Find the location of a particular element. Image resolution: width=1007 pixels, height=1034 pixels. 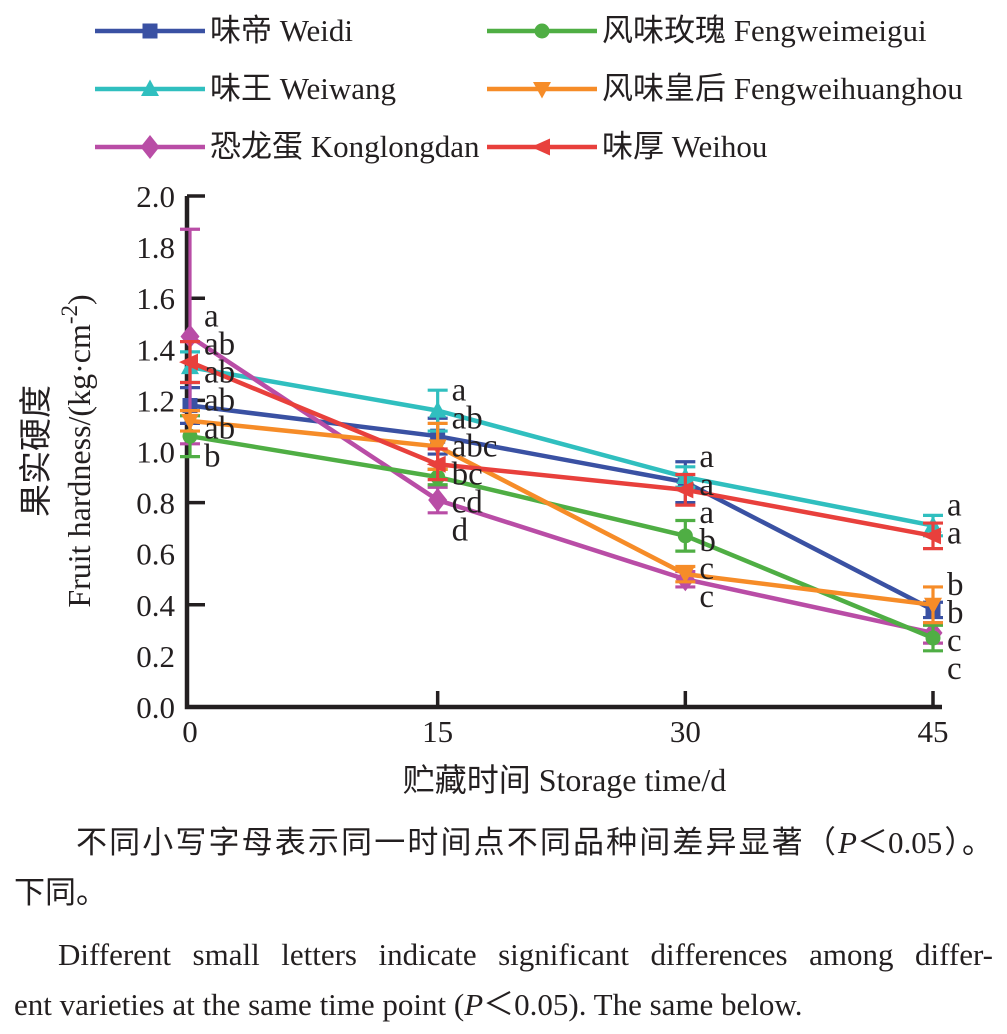

legend-item-weihou: 味厚 Weihou is located at coordinates (626, 147).